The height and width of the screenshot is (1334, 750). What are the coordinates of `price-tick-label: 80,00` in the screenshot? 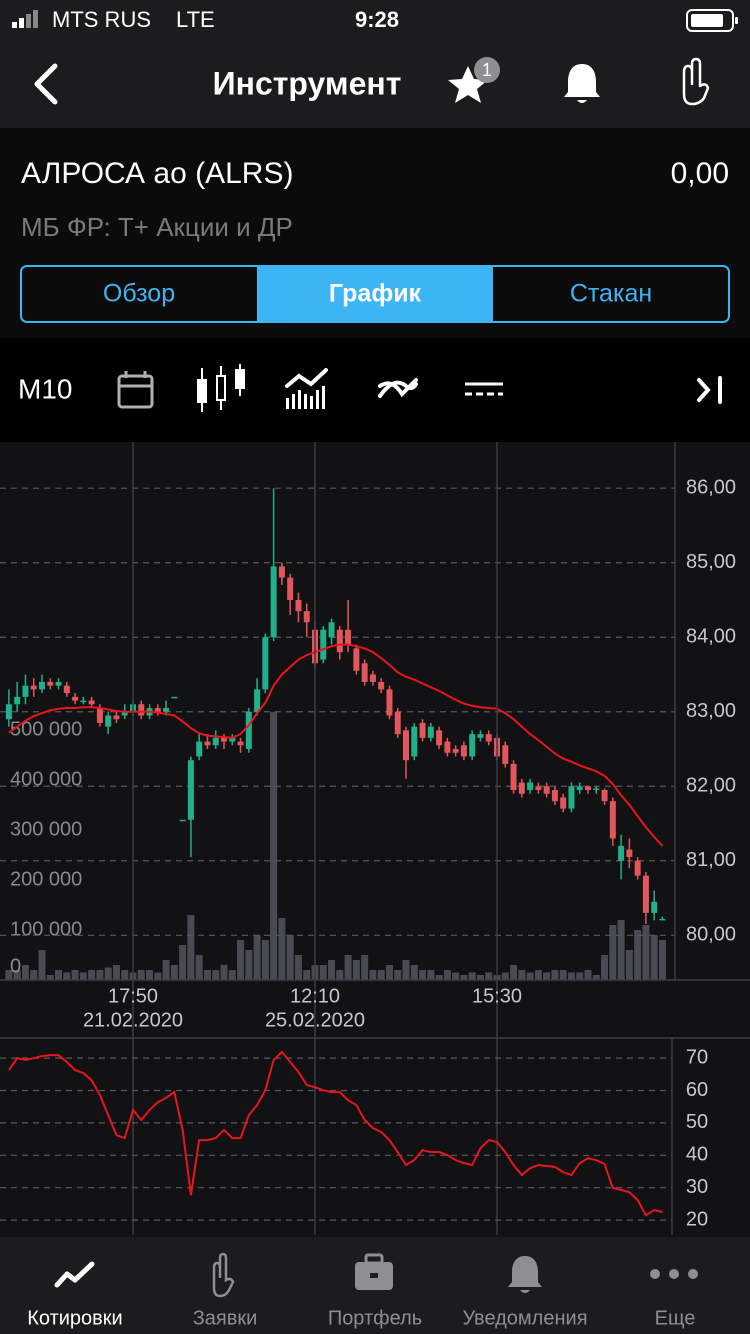 It's located at (711, 935).